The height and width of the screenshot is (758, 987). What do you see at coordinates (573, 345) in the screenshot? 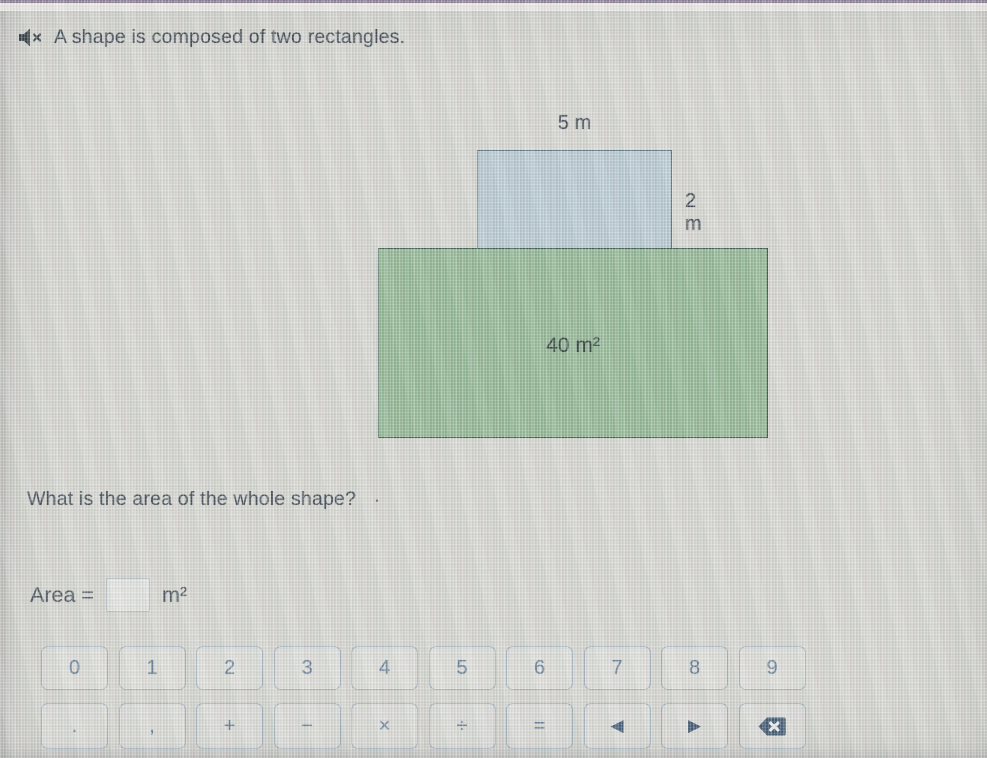
I see `bottom-area-label: 40 m²` at bounding box center [573, 345].